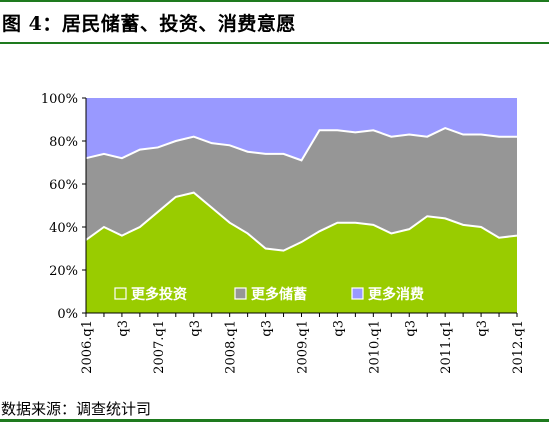 The image size is (549, 426). I want to click on legend-label-investment: 更多投资, so click(159, 294).